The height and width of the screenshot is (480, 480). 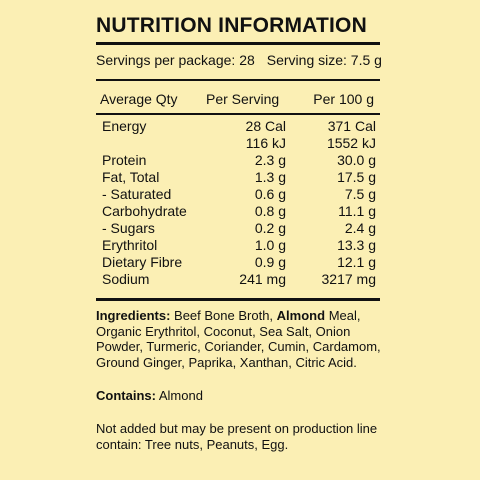 What do you see at coordinates (139, 99) in the screenshot?
I see `column-header-name: Average Qty` at bounding box center [139, 99].